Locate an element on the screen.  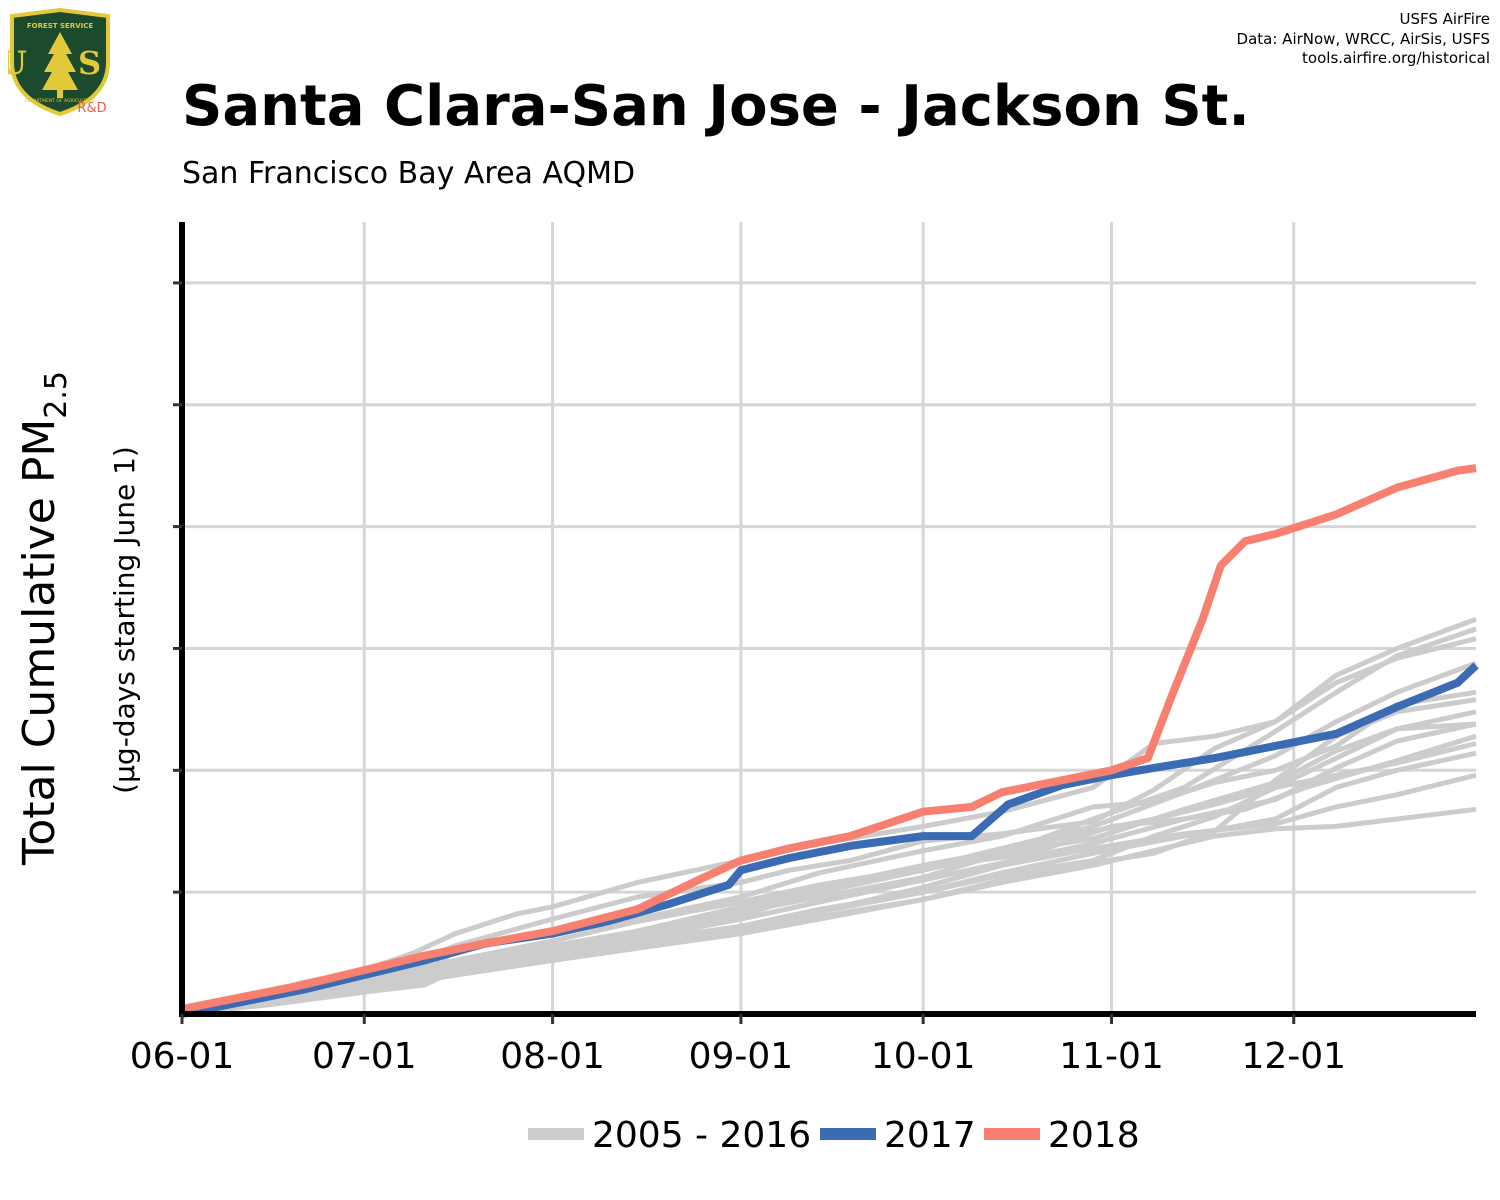
y-axis-label-subscript: 2.5 is located at coordinates (56, 395).